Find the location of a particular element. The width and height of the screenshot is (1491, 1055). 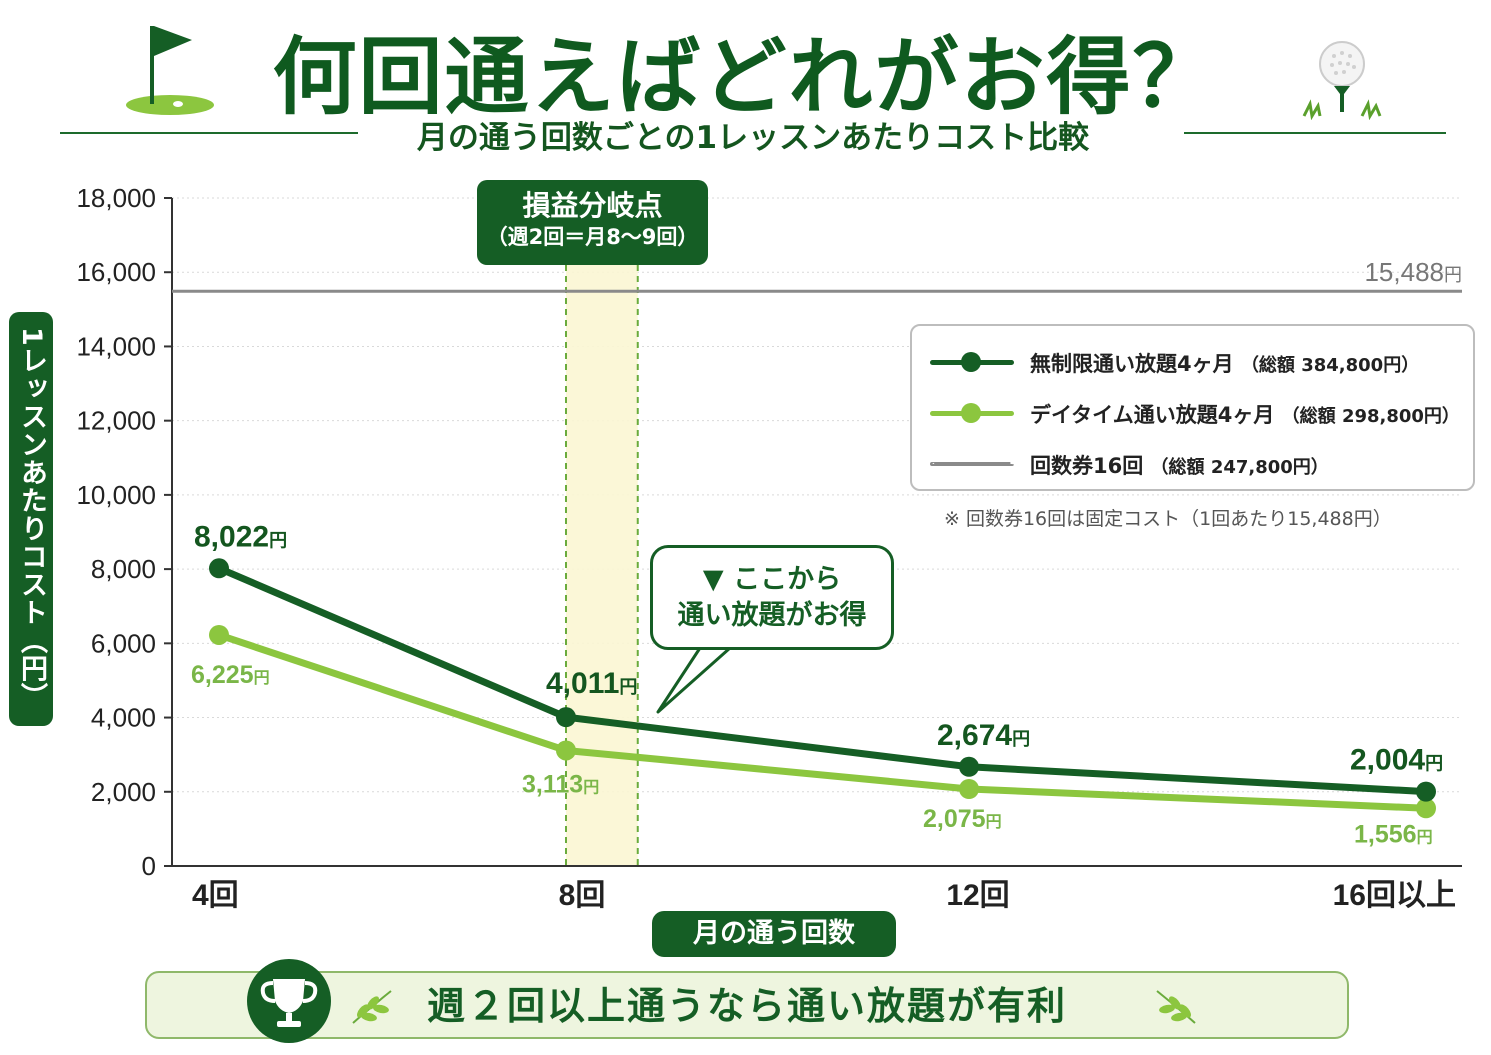

subtitle-rule-right is located at coordinates (1315, 133).